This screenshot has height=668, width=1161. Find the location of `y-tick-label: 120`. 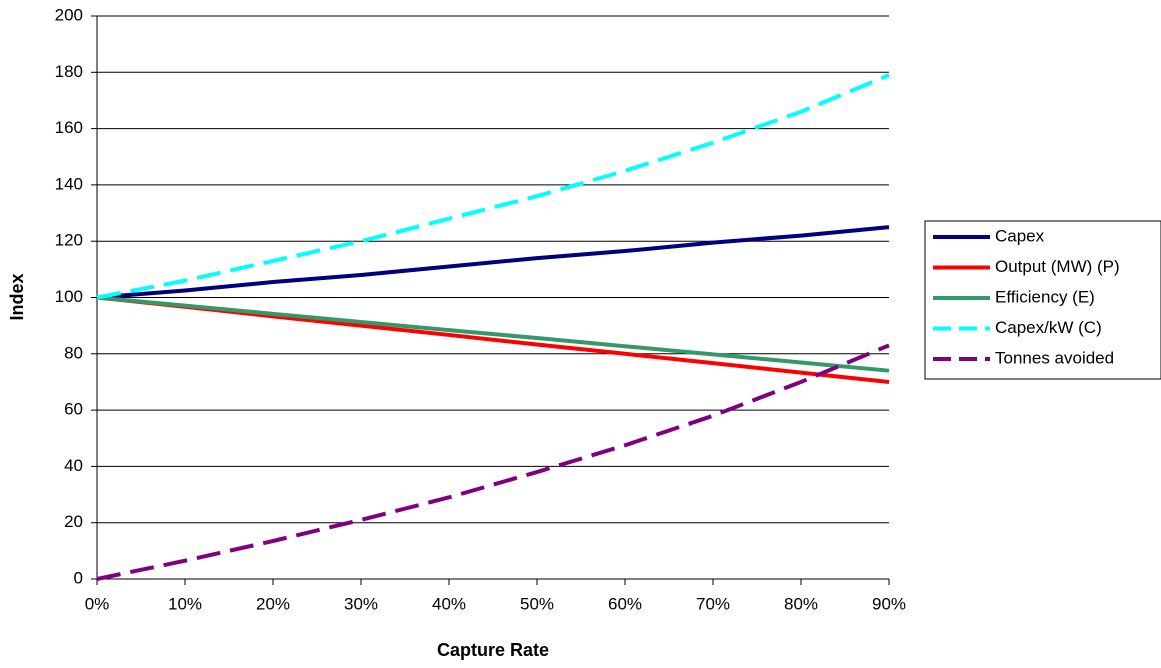

y-tick-label: 120 is located at coordinates (69, 240).